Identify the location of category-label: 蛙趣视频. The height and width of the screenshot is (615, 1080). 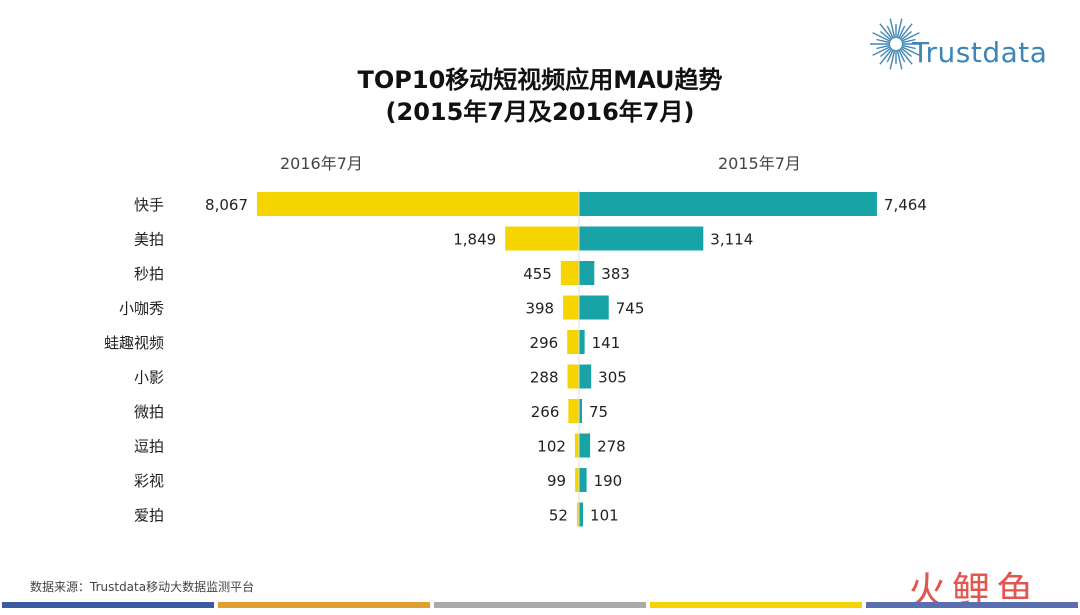
(134, 343).